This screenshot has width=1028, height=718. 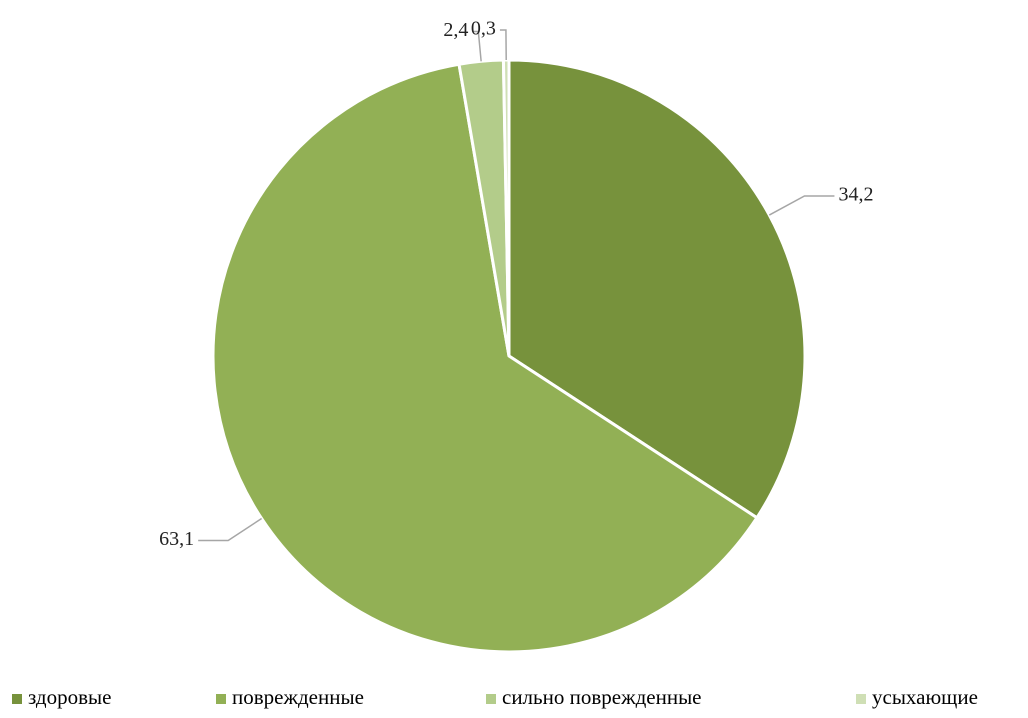 What do you see at coordinates (602, 697) in the screenshot?
I see `legend-label: сильно поврежденные` at bounding box center [602, 697].